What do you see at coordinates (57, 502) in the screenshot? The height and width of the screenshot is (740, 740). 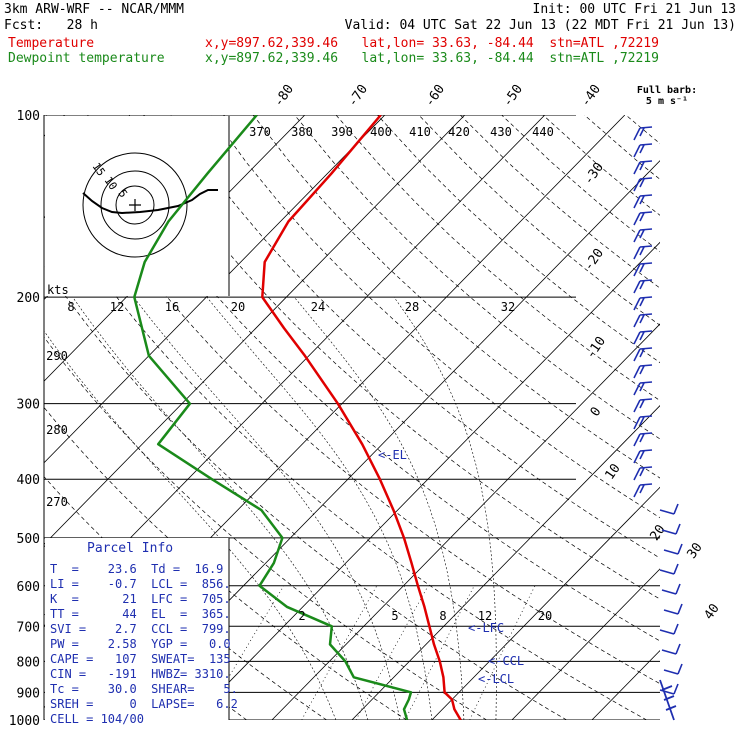 I see `theta-label: 270` at bounding box center [57, 502].